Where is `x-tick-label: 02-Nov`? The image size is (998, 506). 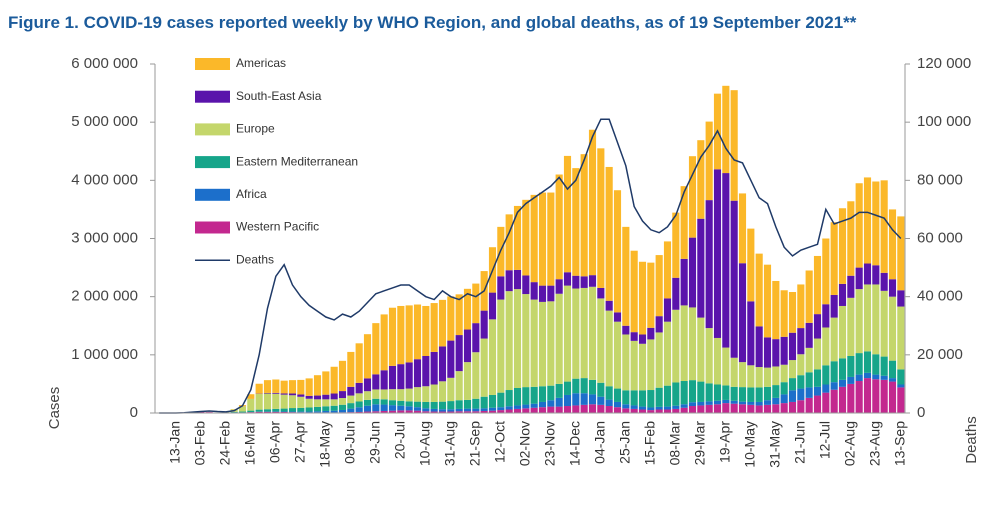
x-tick-label: 02-Nov is located at coordinates (525, 443).